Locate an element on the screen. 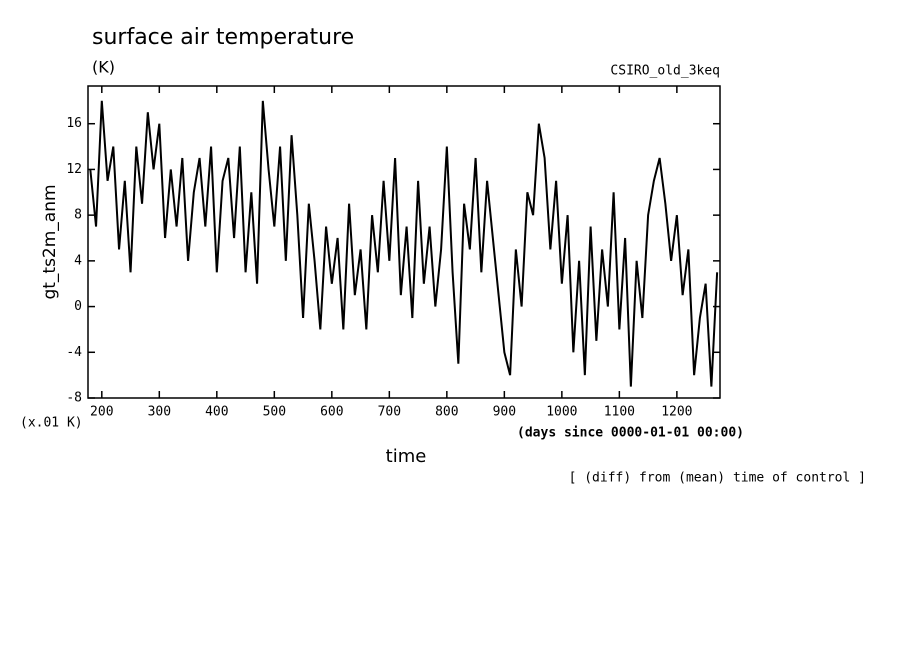 The image size is (904, 658). y-tick-label: -8 is located at coordinates (74, 398).